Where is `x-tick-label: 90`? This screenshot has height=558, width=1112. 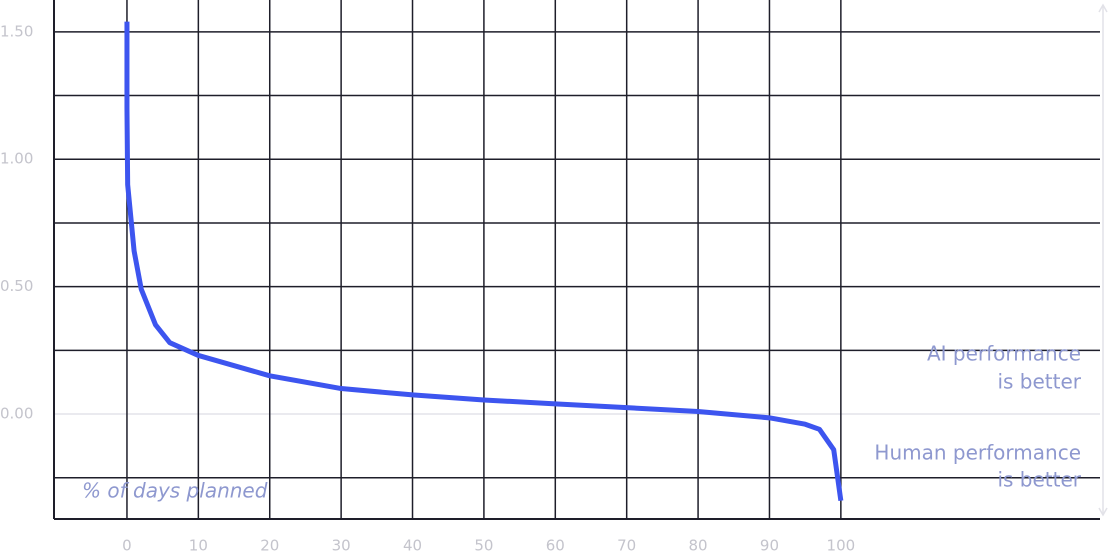 x-tick-label: 90 is located at coordinates (769, 546).